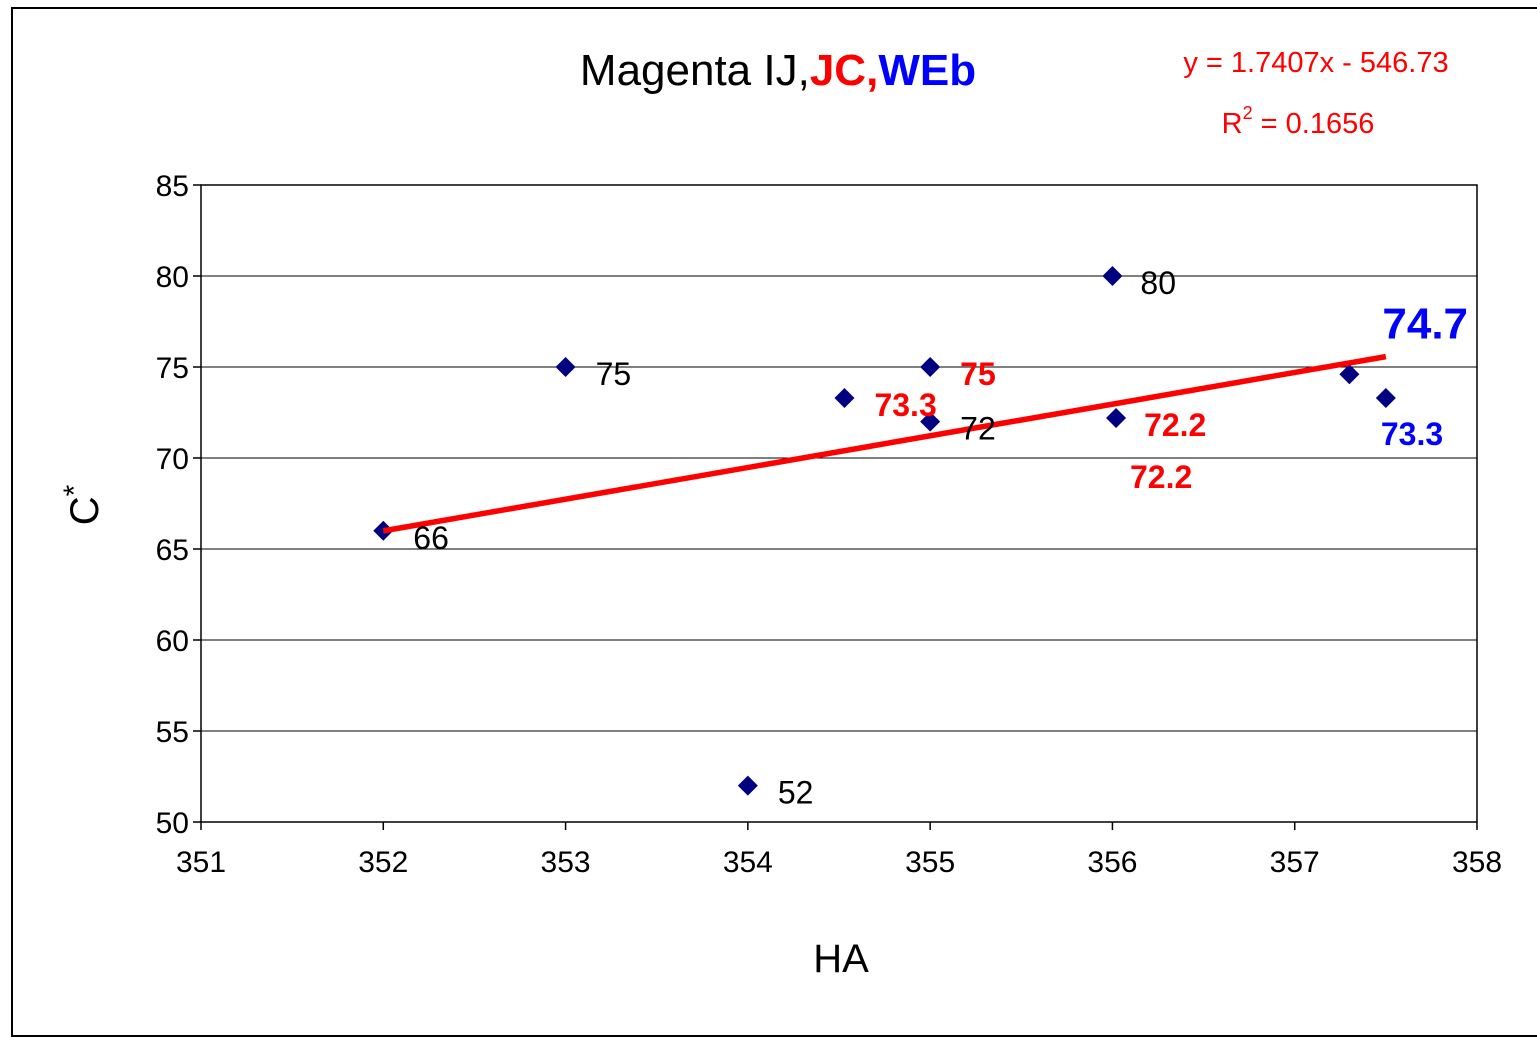  What do you see at coordinates (201, 862) in the screenshot?
I see `x-tick-label-351: 351` at bounding box center [201, 862].